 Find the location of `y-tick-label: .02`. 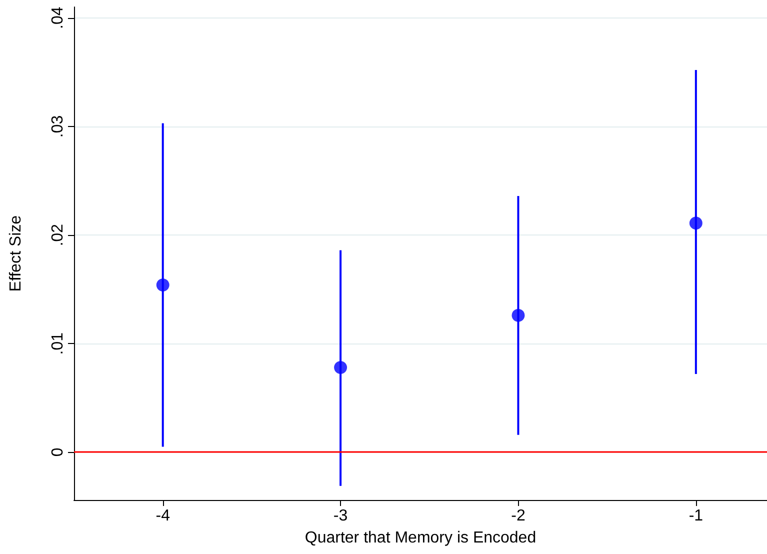

y-tick-label: .02 is located at coordinates (58, 235).